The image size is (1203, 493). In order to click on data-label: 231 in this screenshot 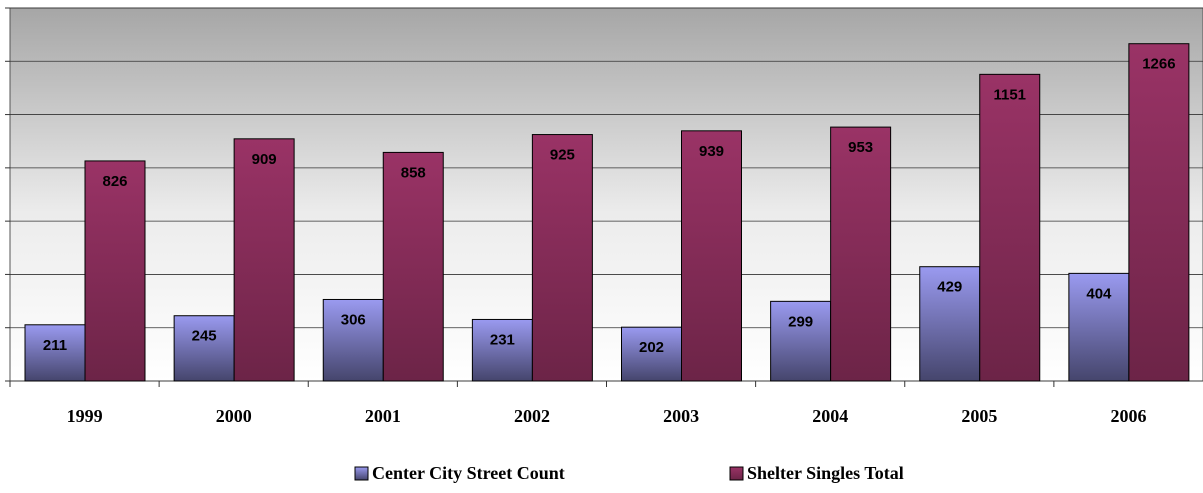, I will do `click(502, 339)`.